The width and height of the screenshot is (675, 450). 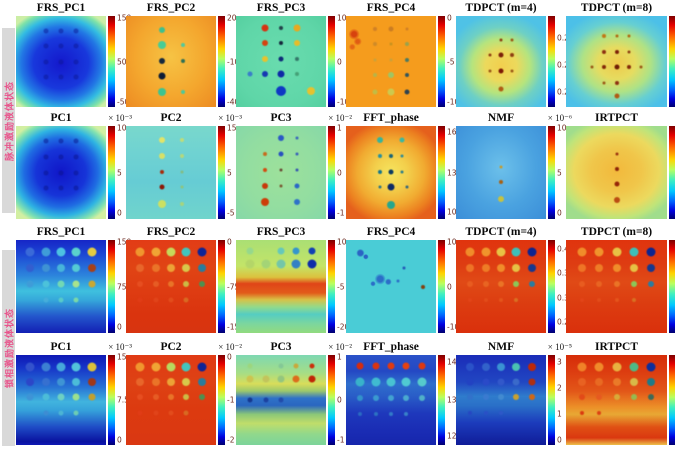 What do you see at coordinates (565, 274) in the screenshot?
I see `colorbar-tick: 0.35` at bounding box center [565, 274].